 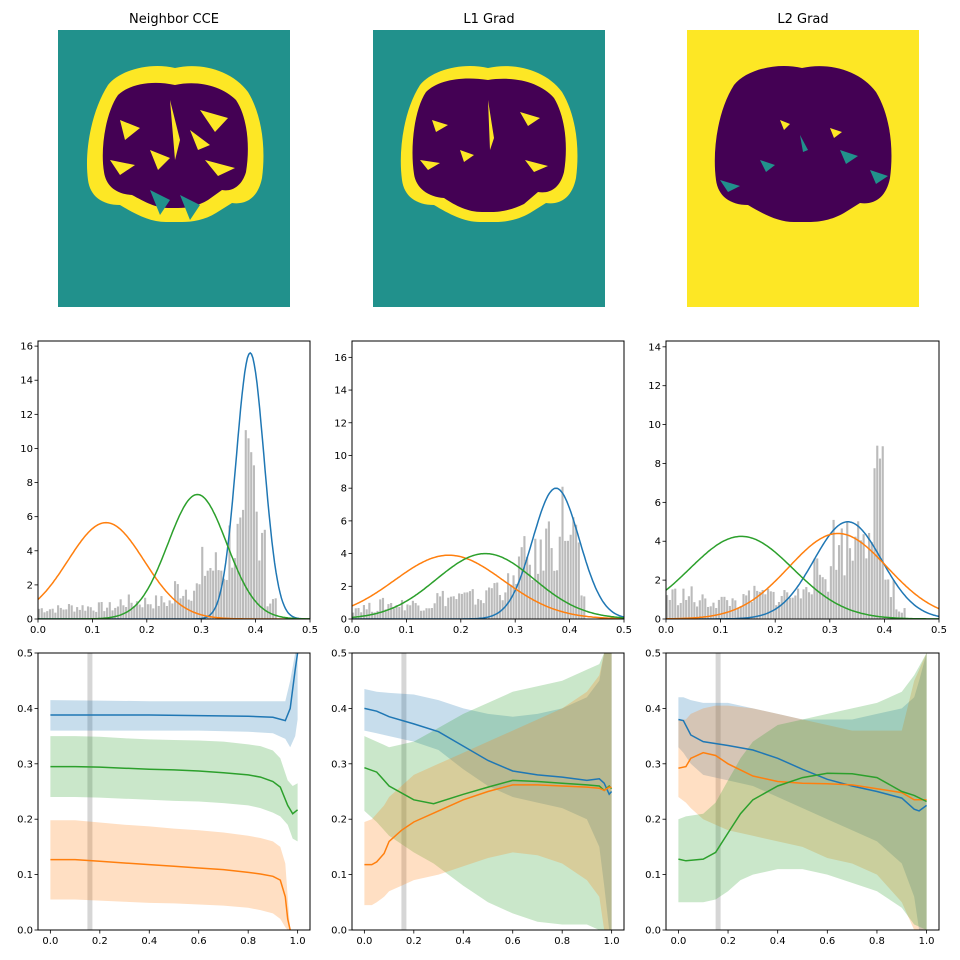 What do you see at coordinates (339, 764) in the screenshot?
I see `y-tick-label: 0.3` at bounding box center [339, 764].